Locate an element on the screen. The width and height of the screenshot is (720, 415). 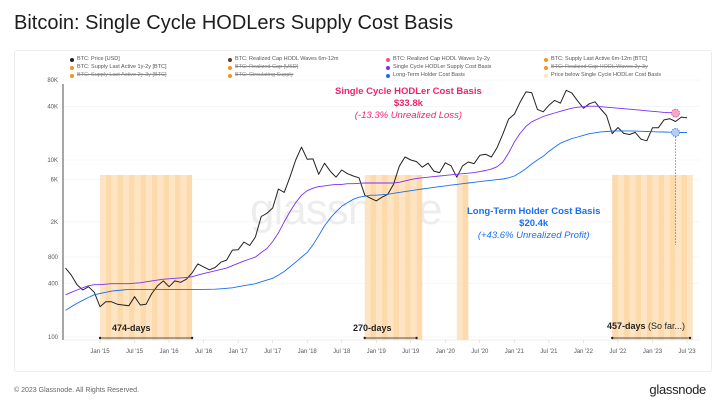
legend-label: BTC: Realized Cap HODL Waves 2y-3y is located at coordinates (599, 67).